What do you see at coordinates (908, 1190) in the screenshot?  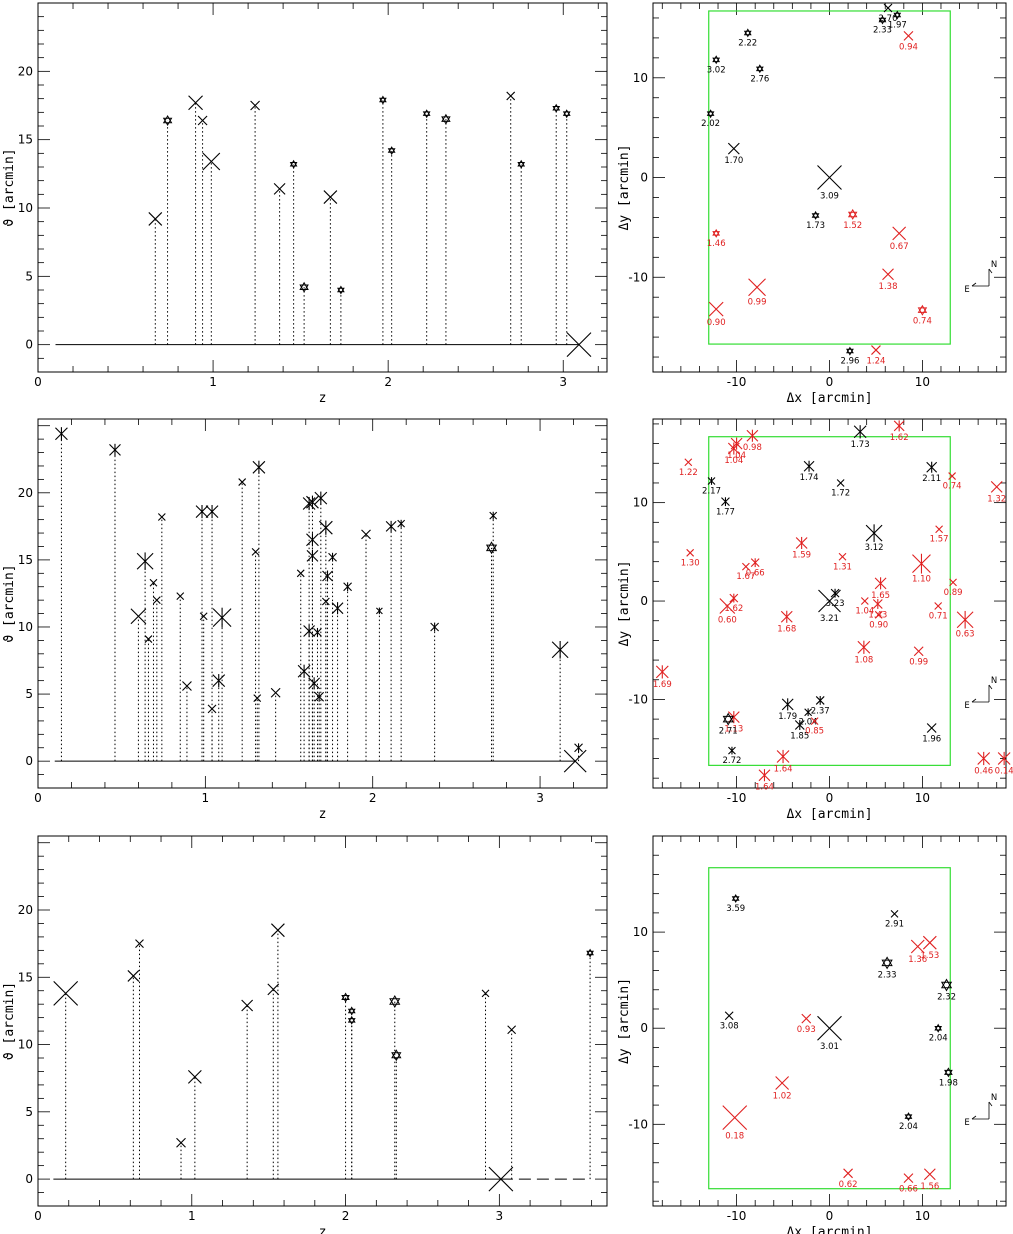 I see `redshift-label: 0.66` at bounding box center [908, 1190].